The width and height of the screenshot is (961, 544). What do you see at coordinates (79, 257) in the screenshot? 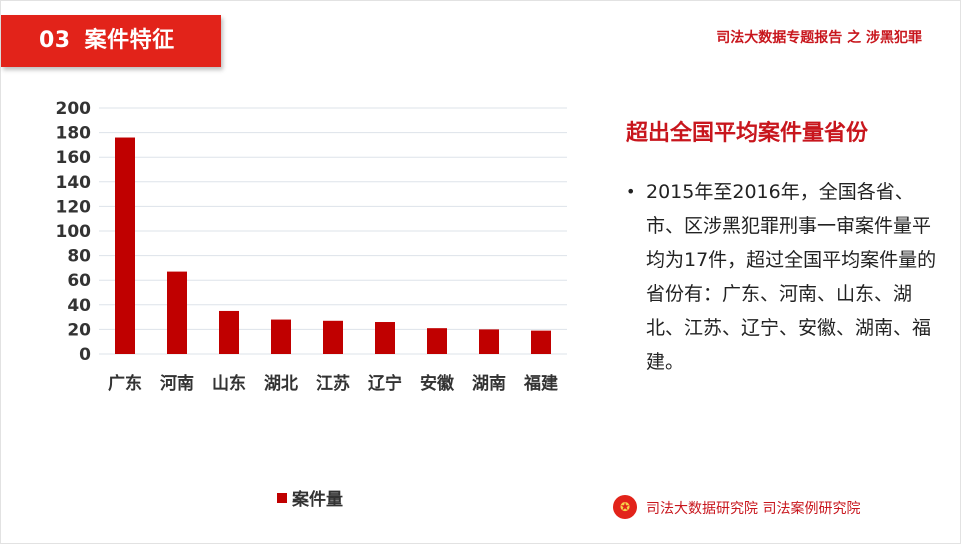
I see `y-tick-label: 80` at bounding box center [79, 257].